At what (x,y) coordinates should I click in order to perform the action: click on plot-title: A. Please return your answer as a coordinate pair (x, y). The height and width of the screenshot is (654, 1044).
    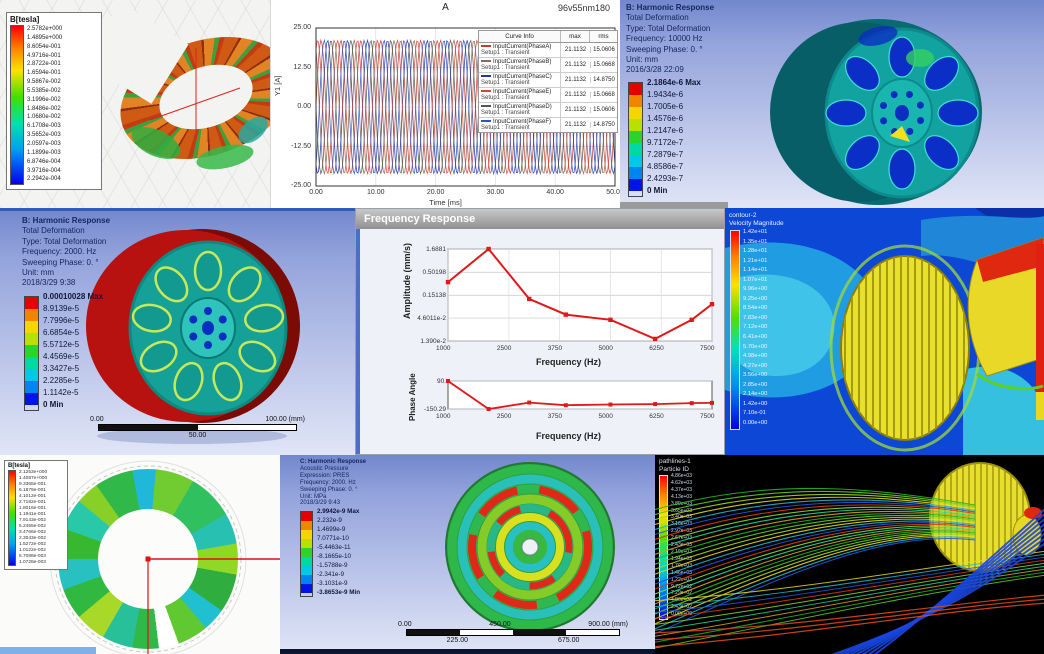
    Looking at the image, I should click on (445, 7).